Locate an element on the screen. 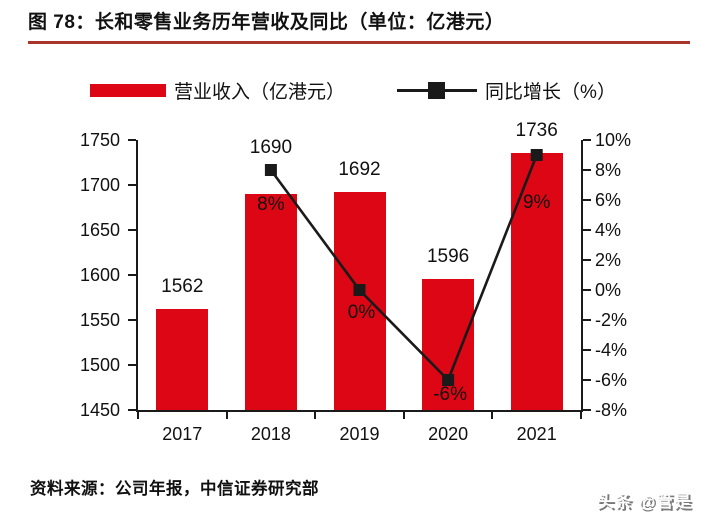 The width and height of the screenshot is (706, 520). y-axis-right-label: 8% is located at coordinates (608, 170).